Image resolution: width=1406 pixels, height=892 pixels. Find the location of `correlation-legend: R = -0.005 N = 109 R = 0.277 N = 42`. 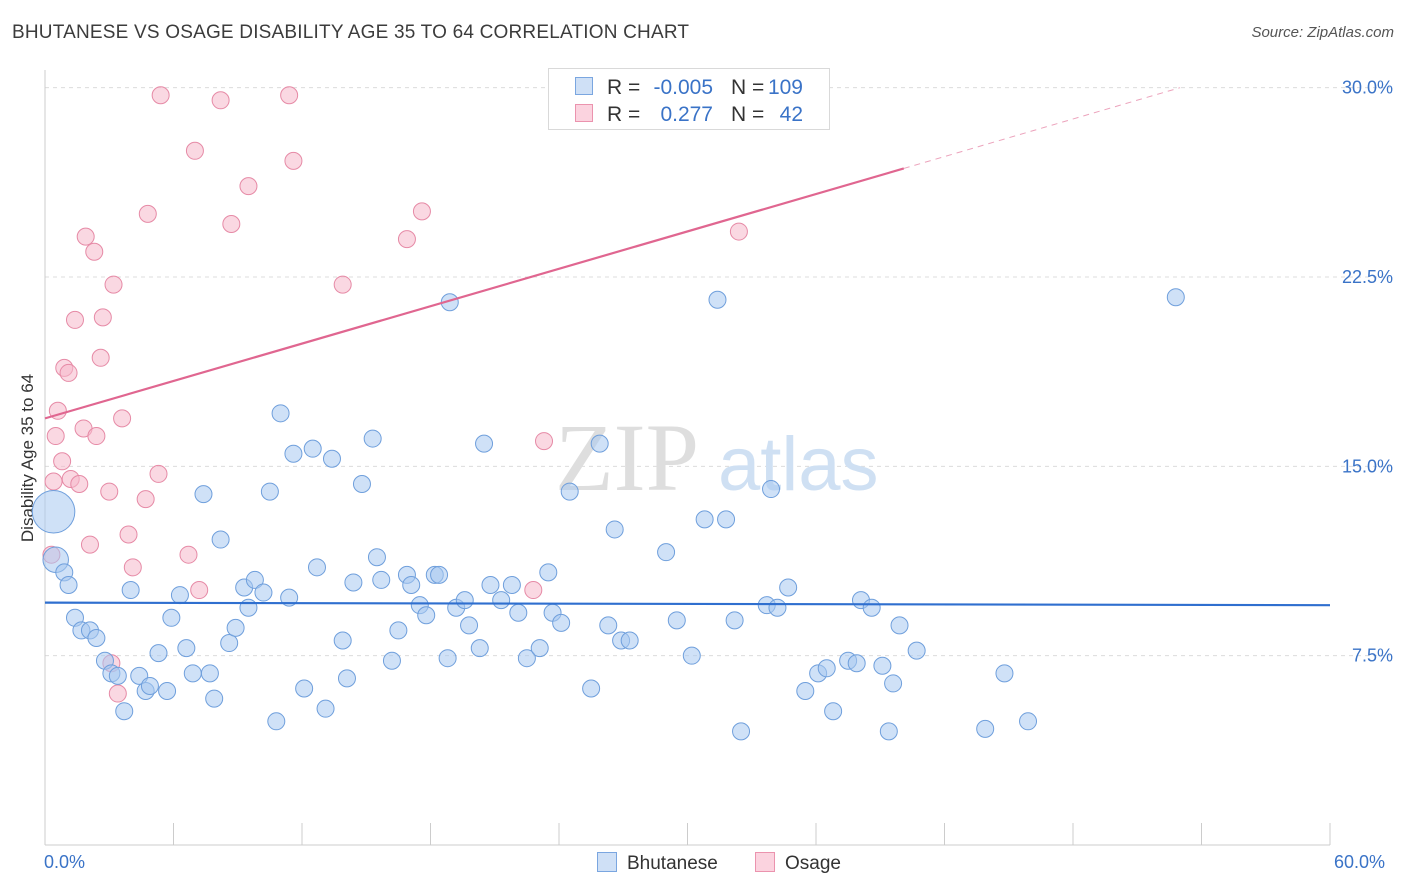

correlation-legend: R = -0.005 N = 109 R = 0.277 N = 42 is located at coordinates (689, 99).